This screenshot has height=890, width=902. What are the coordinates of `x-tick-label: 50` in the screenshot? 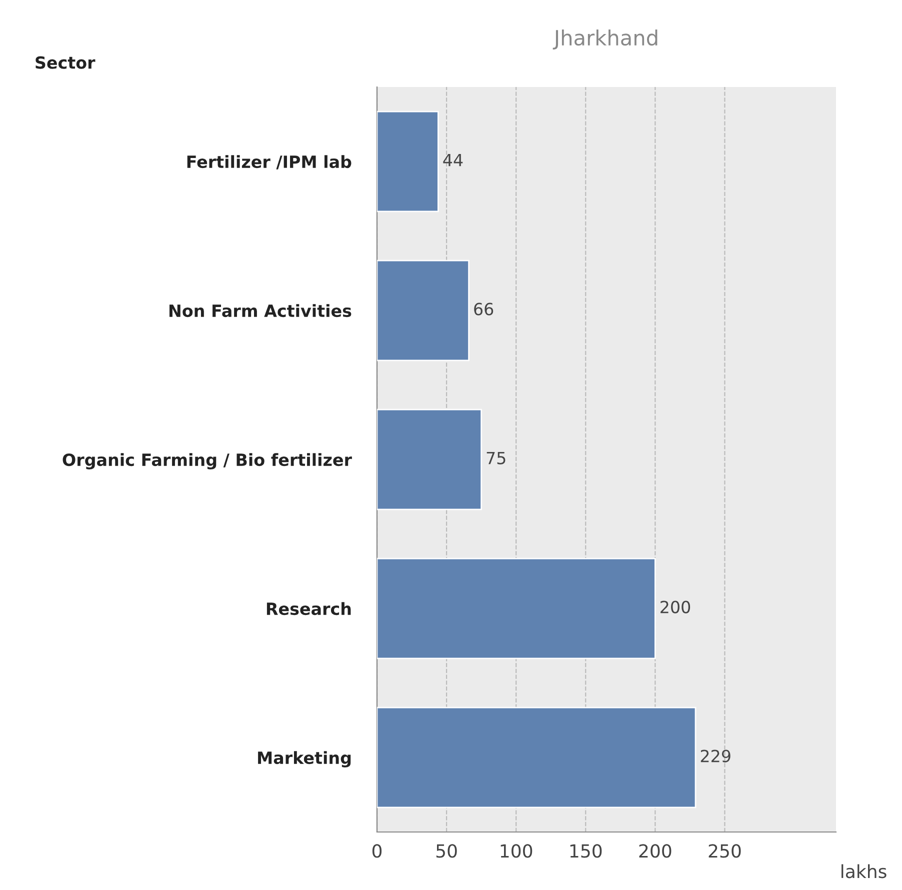 It's located at (446, 851).